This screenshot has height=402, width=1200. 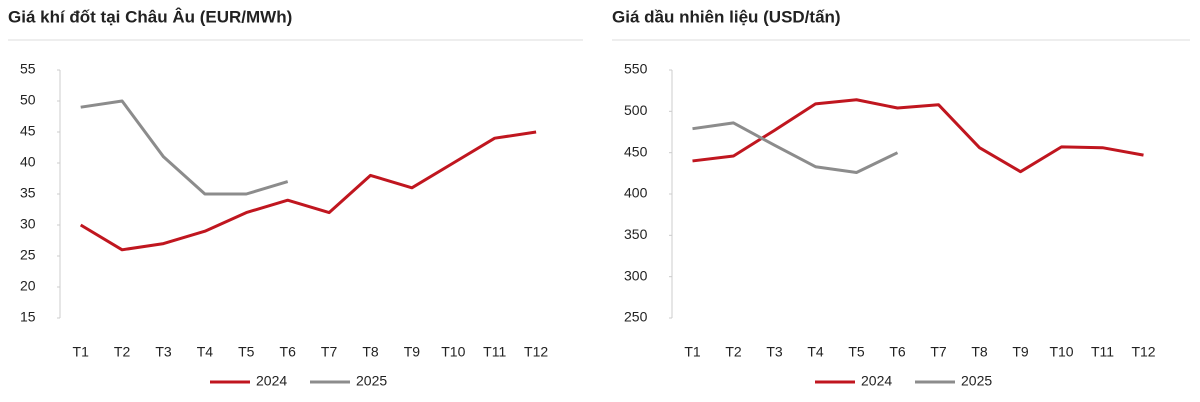 I want to click on y-tick-label: 400, so click(x=636, y=193).